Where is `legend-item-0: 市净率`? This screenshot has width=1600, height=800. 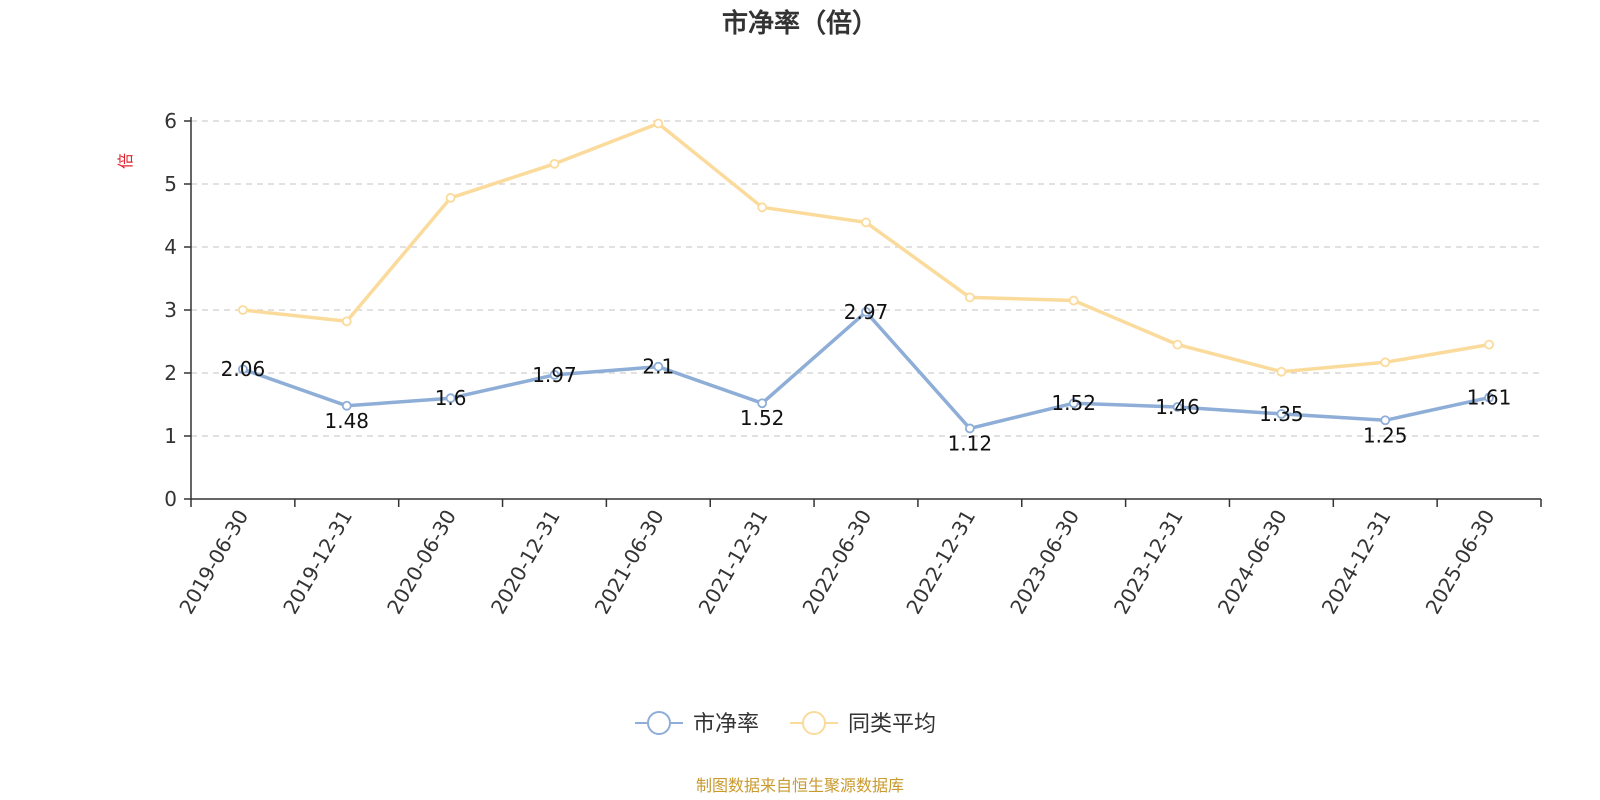
legend-item-0: 市净率 is located at coordinates (697, 724).